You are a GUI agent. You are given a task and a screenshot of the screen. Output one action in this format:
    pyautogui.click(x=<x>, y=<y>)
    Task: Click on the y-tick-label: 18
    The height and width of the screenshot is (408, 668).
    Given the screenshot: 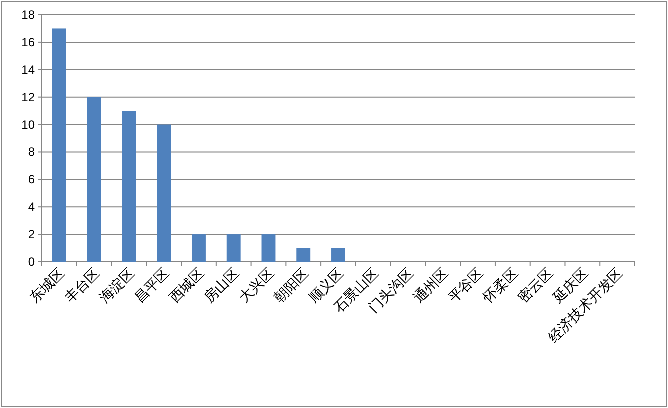 What is the action you would take?
    pyautogui.click(x=29, y=15)
    